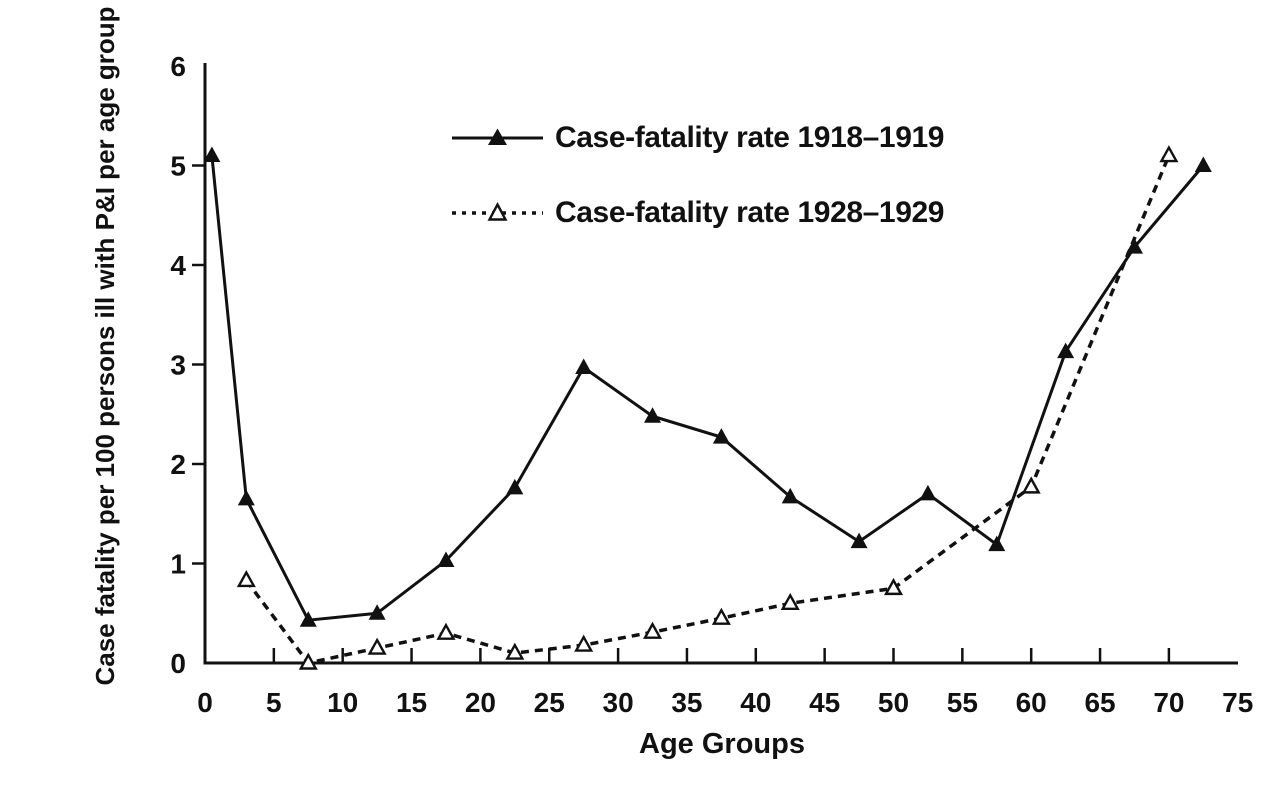  Describe the element at coordinates (480, 702) in the screenshot. I see `x-tick-label: 20` at that location.